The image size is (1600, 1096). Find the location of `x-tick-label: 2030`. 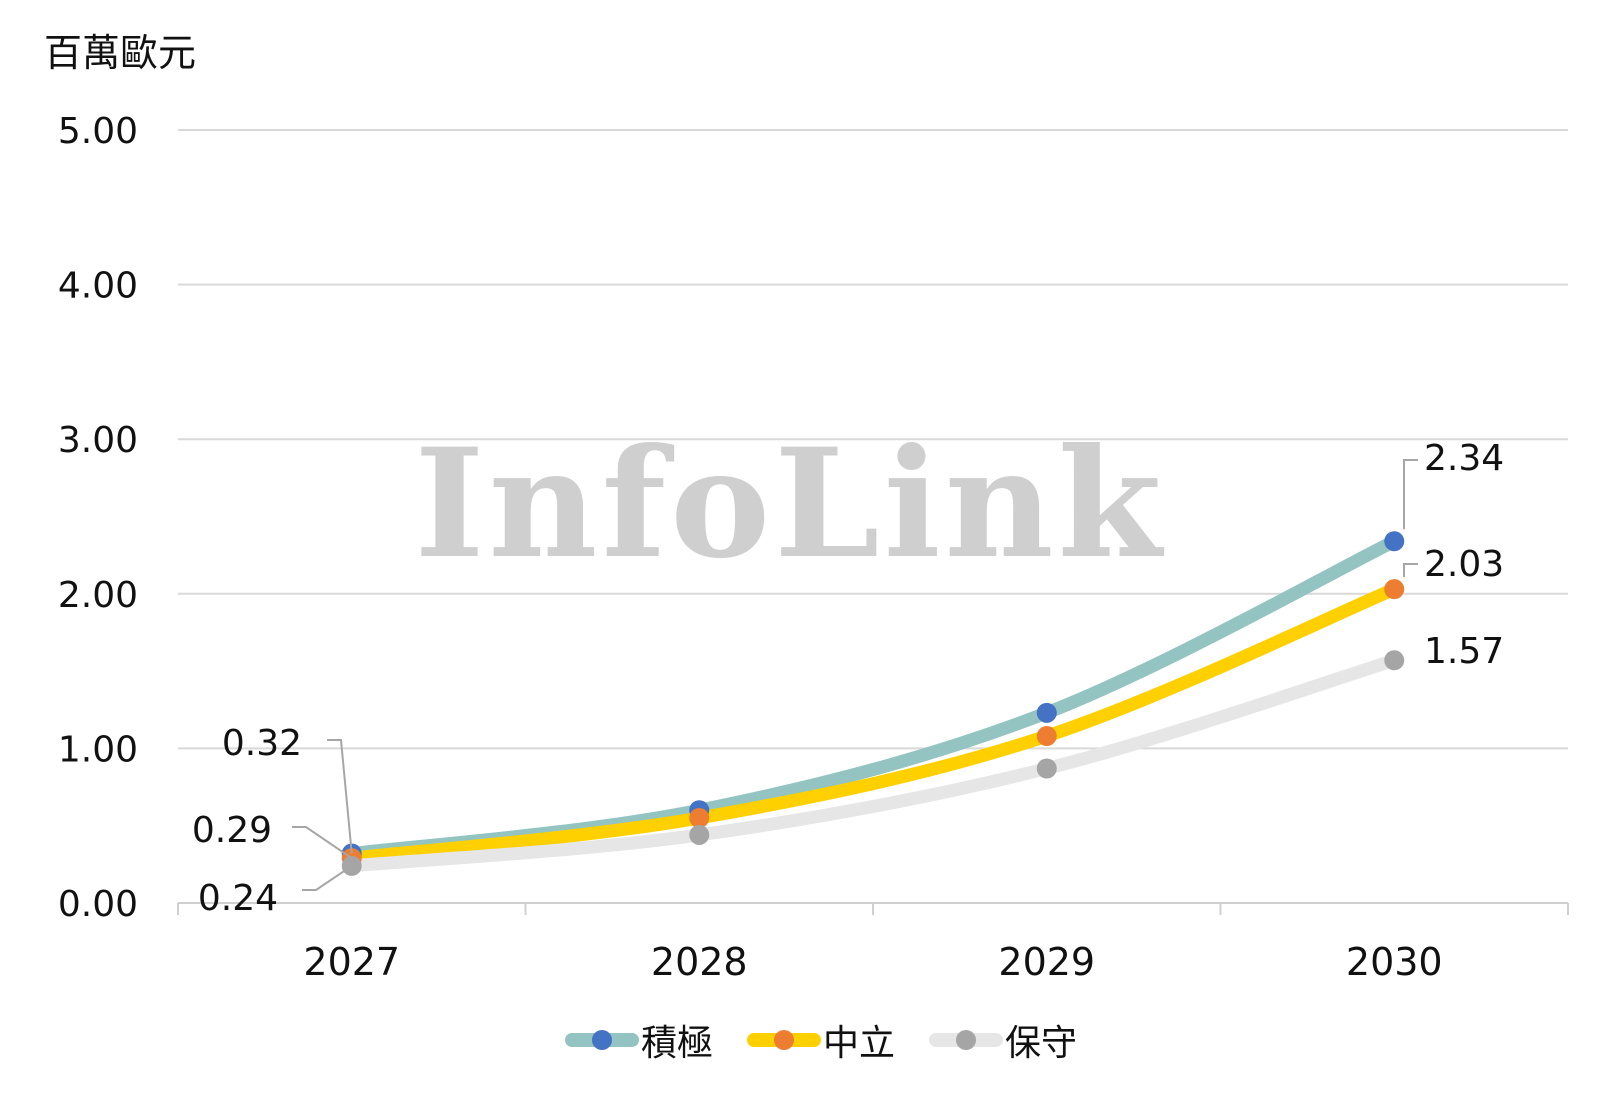

x-tick-label: 2030 is located at coordinates (1394, 962).